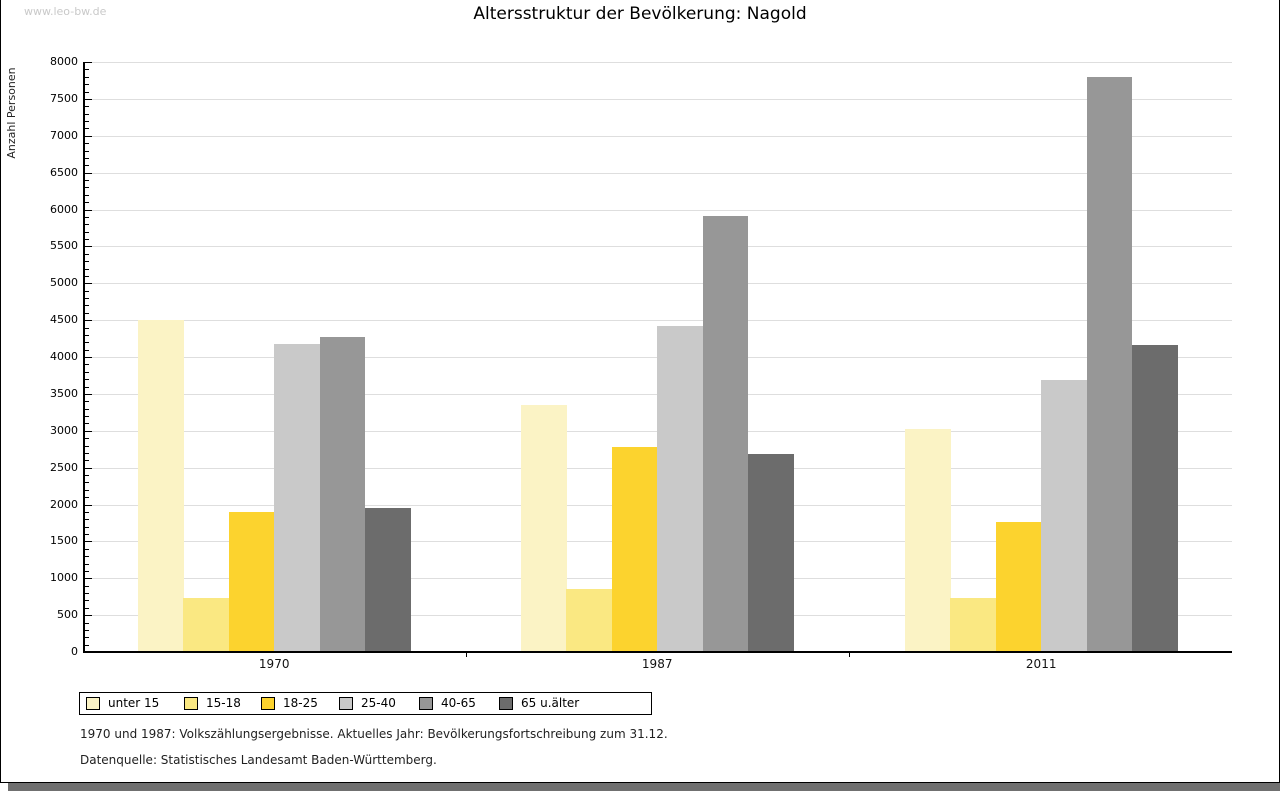 Image resolution: width=1280 pixels, height=791 pixels. I want to click on y-tick-label: 0, so click(74, 651).